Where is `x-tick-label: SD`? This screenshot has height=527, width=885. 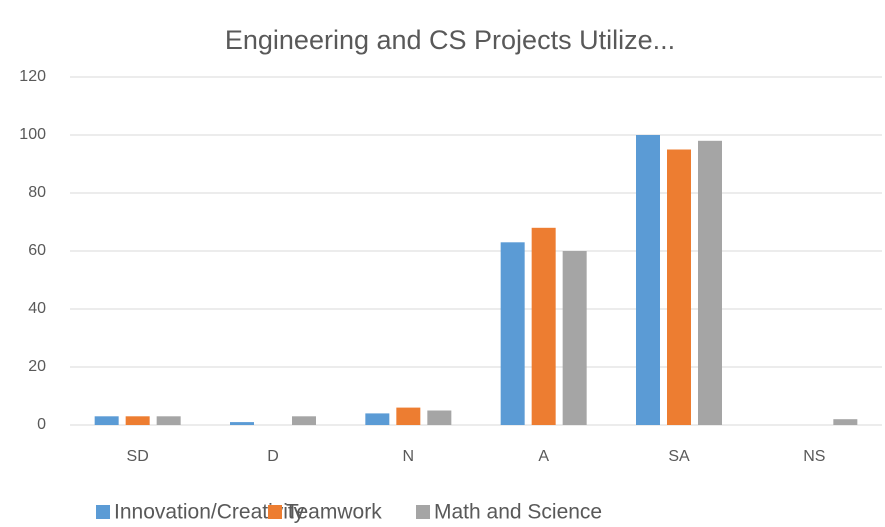
x-tick-label: SD is located at coordinates (138, 456).